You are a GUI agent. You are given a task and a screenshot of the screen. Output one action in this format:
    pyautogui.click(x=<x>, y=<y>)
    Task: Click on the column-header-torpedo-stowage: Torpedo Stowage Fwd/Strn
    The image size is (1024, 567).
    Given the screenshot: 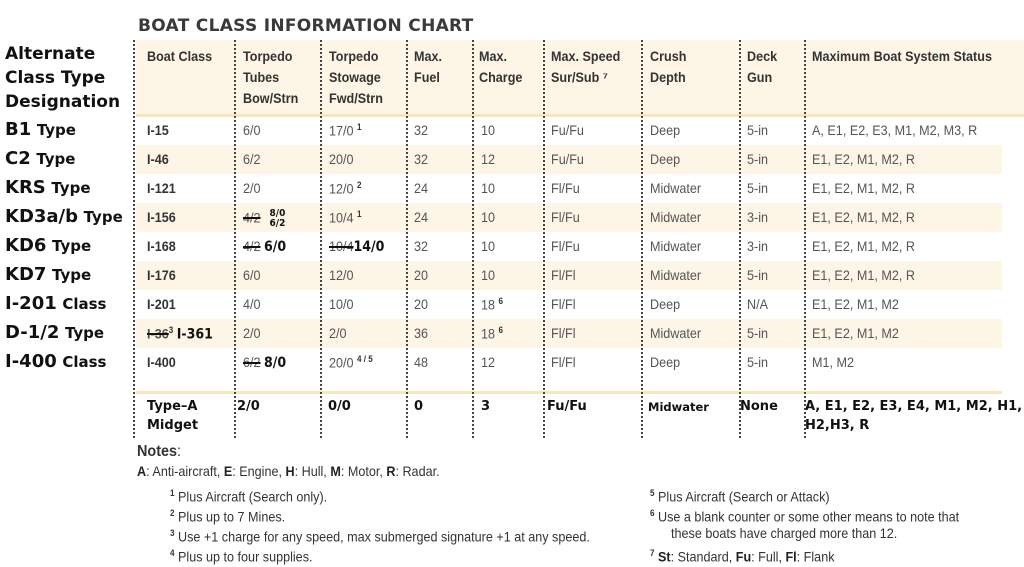 What is the action you would take?
    pyautogui.click(x=356, y=77)
    